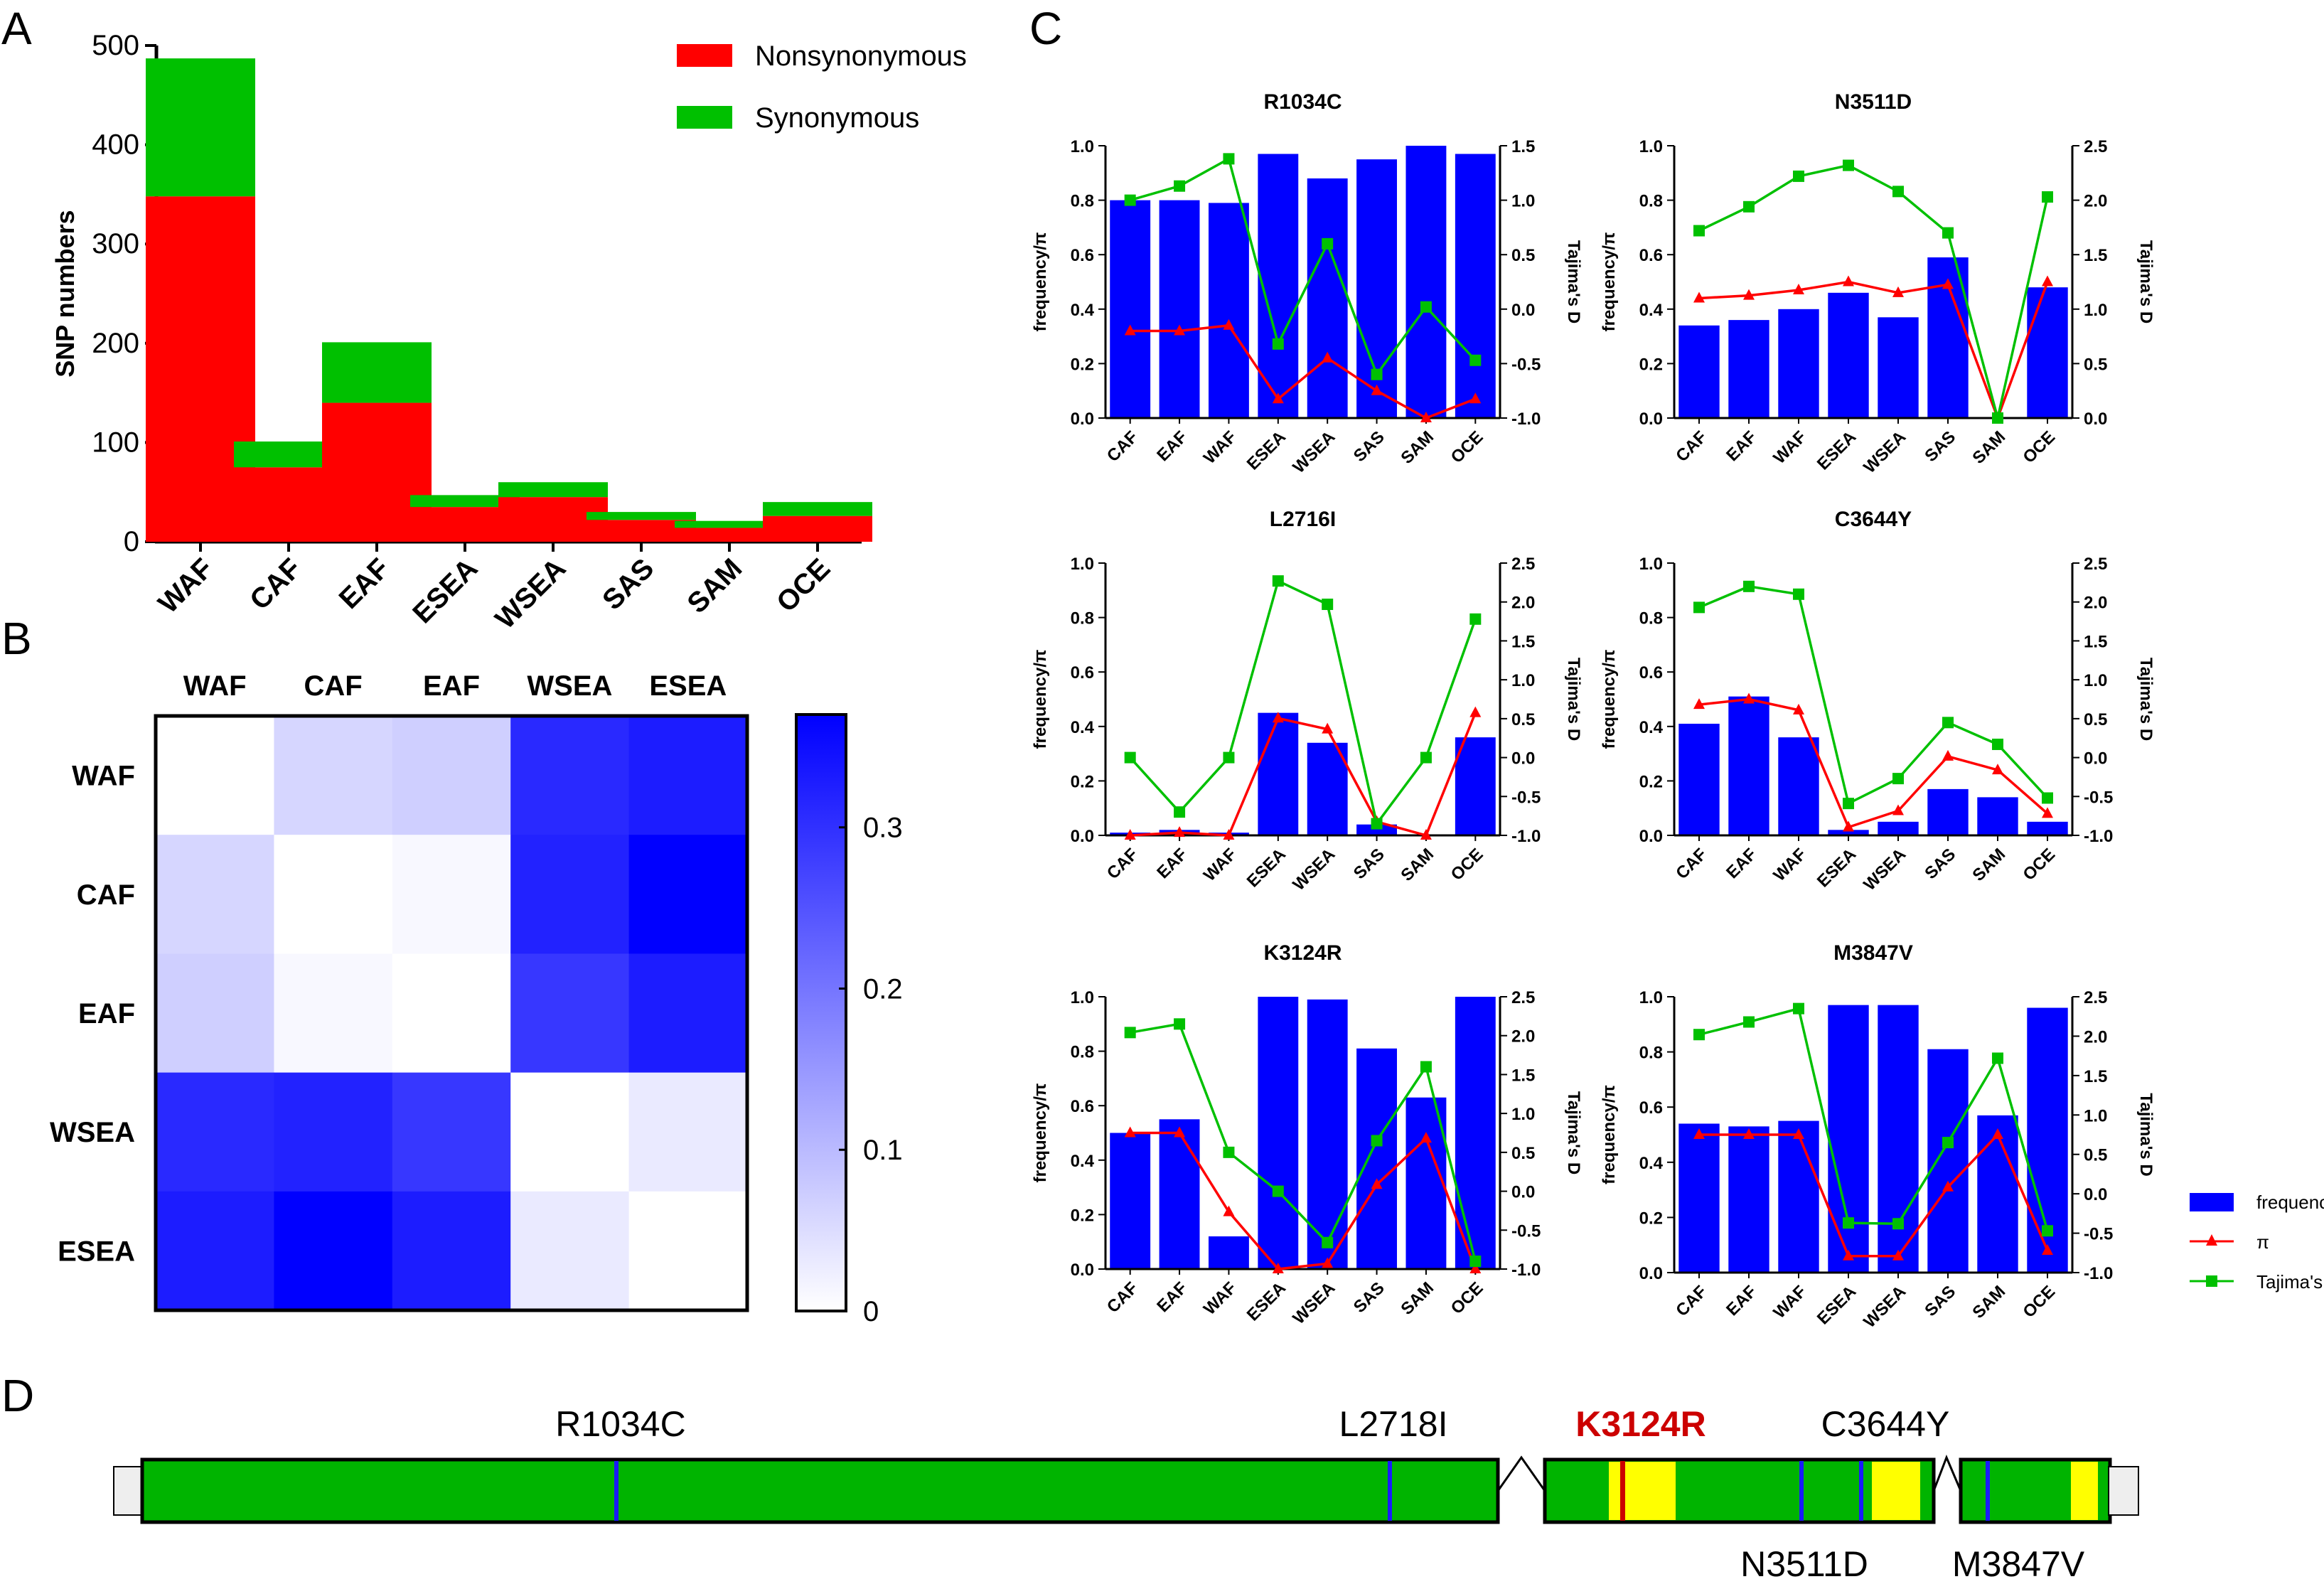 The width and height of the screenshot is (2324, 1584). Describe the element at coordinates (821, 1012) in the screenshot. I see `b-colorbar` at that location.